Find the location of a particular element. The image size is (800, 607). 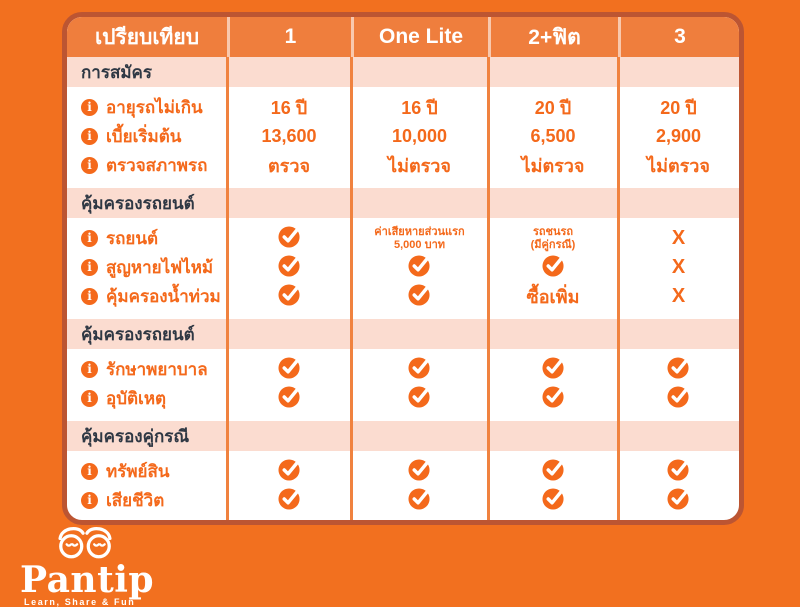

value-cell: ซื้อเพิ่ม is located at coordinates (553, 296).